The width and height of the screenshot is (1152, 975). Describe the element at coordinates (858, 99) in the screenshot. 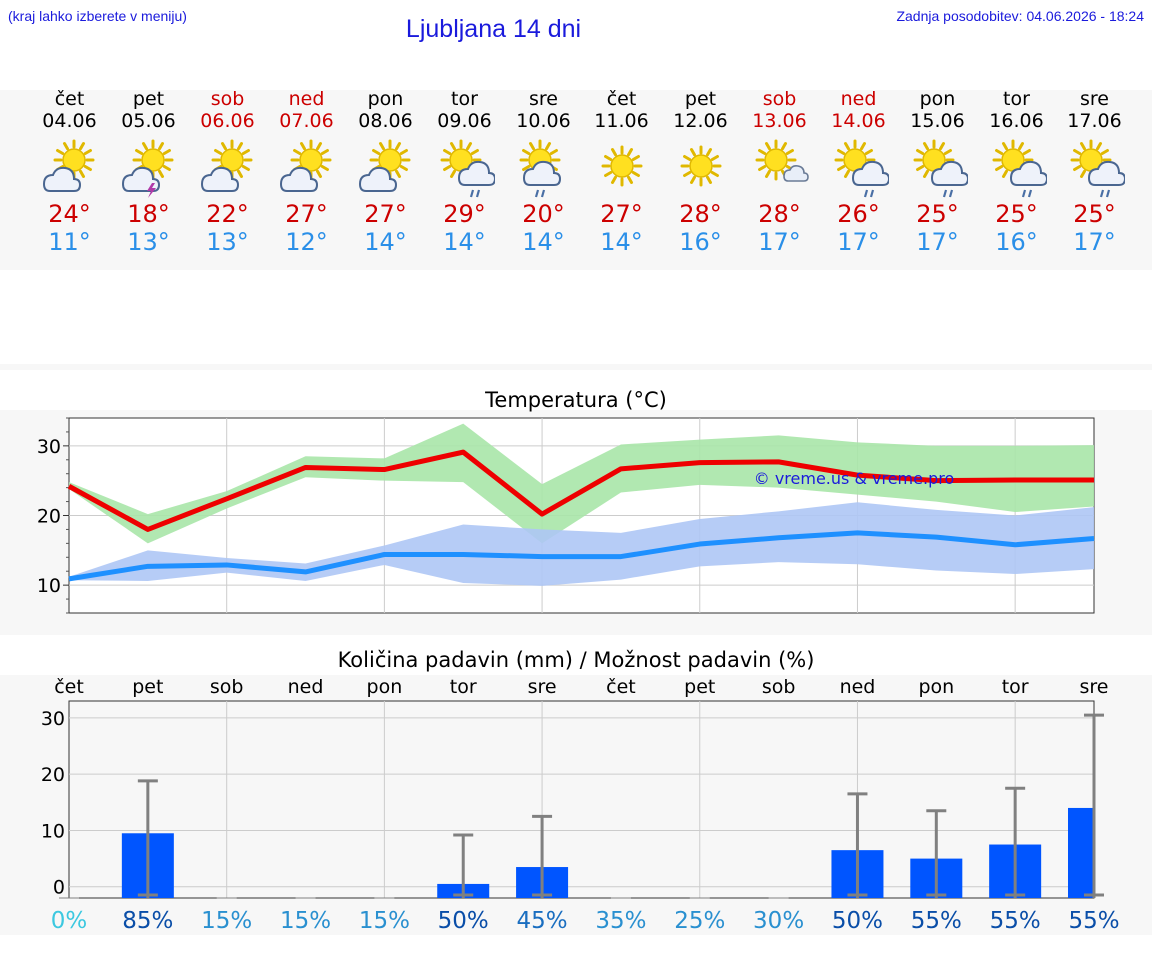

I see `day-name: ned` at that location.